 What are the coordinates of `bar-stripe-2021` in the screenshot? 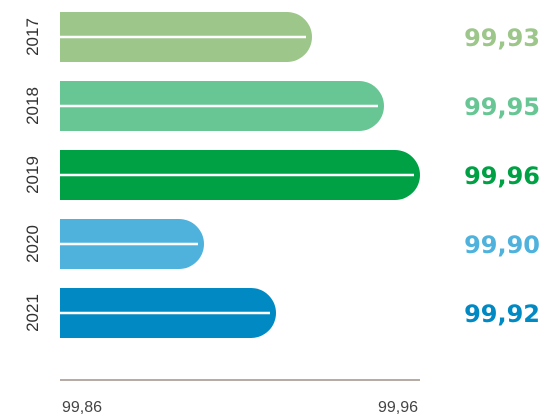 It's located at (165, 313).